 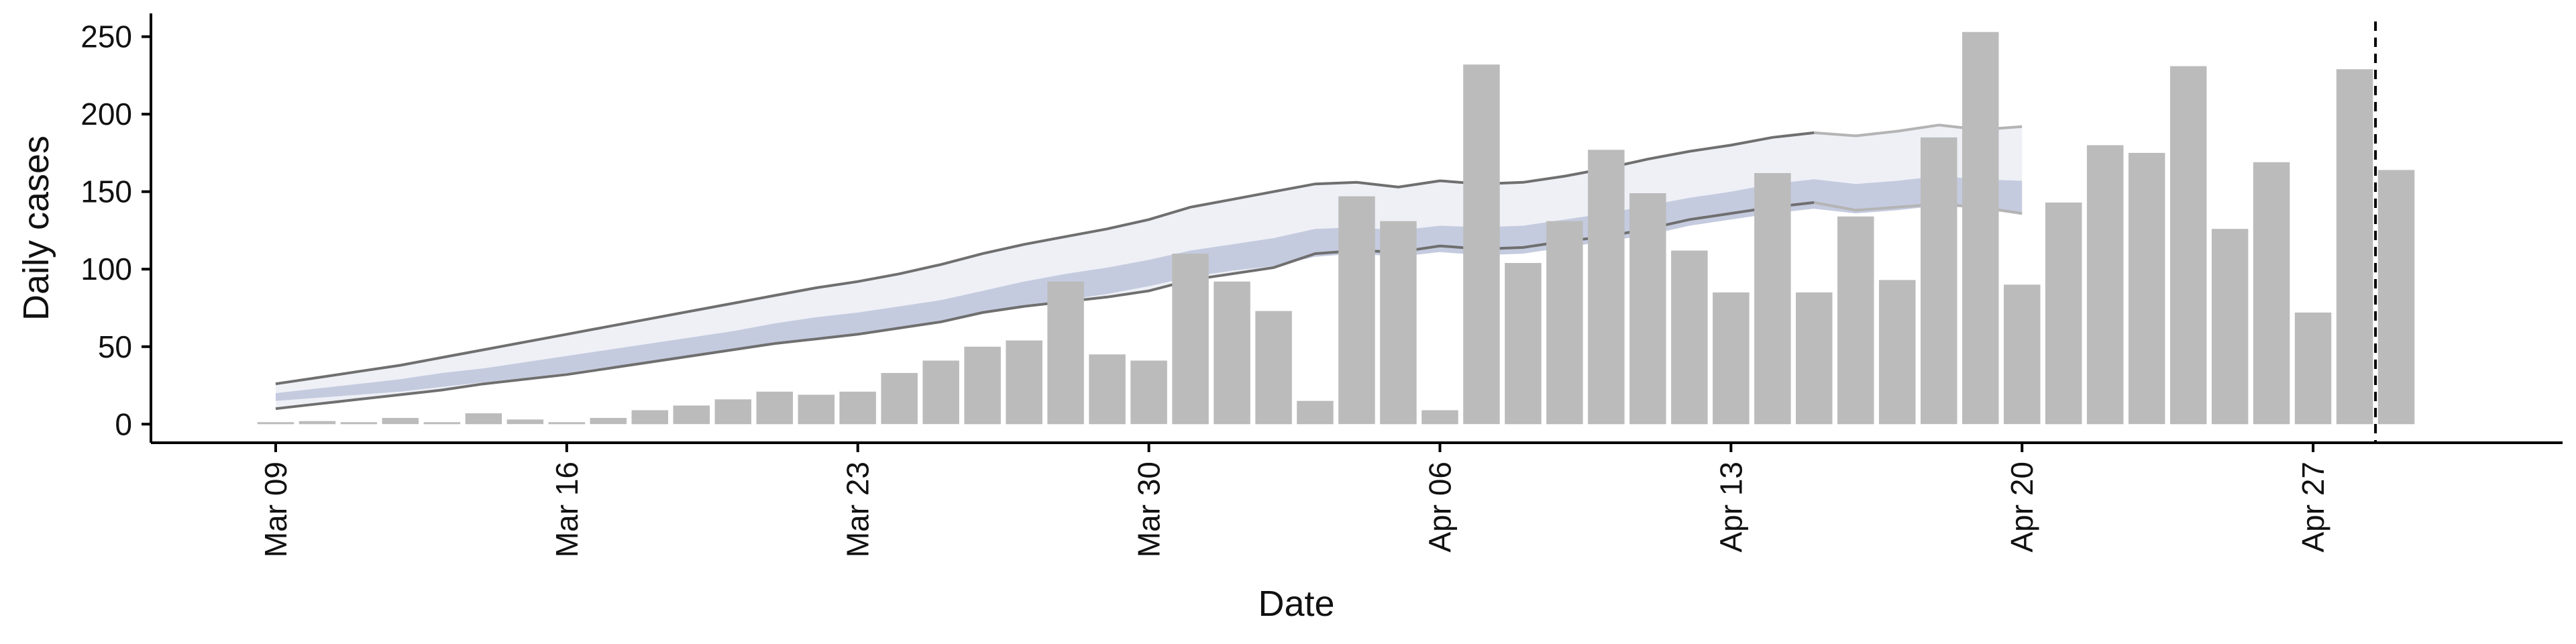 What do you see at coordinates (1149, 509) in the screenshot?
I see `x-tick-label: Mar 30` at bounding box center [1149, 509].